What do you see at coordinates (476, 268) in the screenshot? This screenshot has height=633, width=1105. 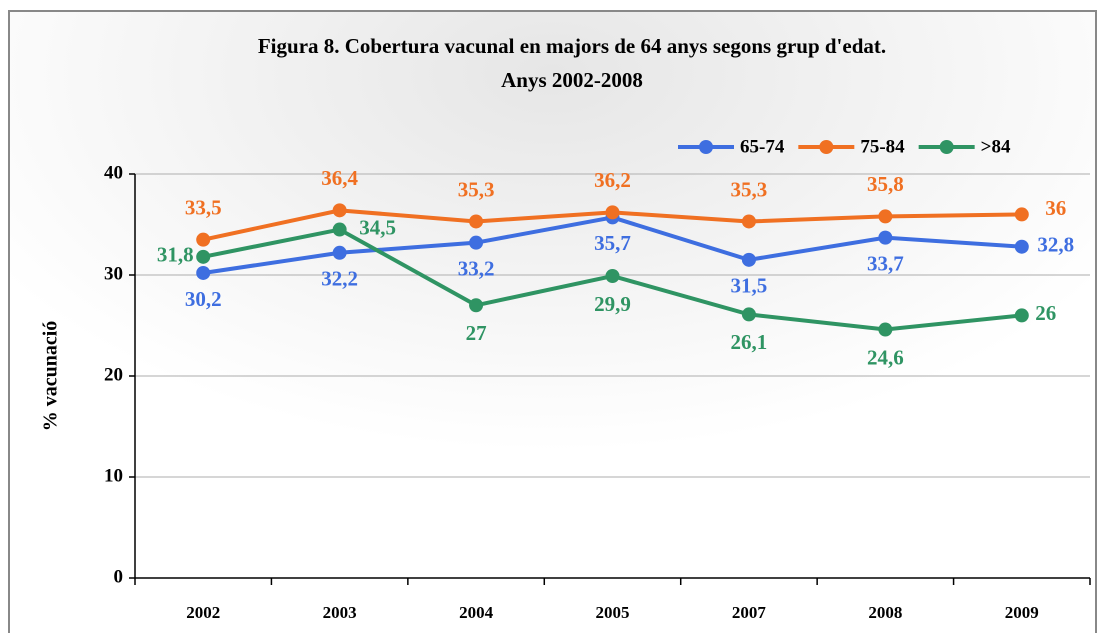 I see `data-label: 33,2` at bounding box center [476, 268].